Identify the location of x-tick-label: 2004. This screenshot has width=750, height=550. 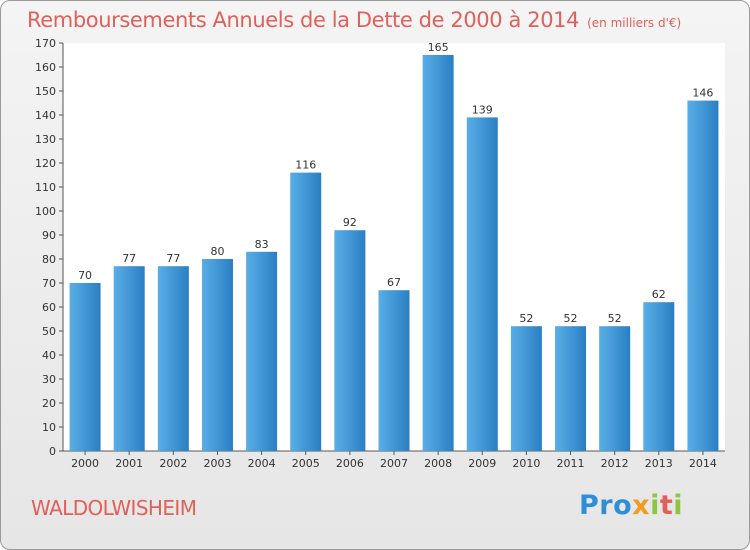
(262, 463).